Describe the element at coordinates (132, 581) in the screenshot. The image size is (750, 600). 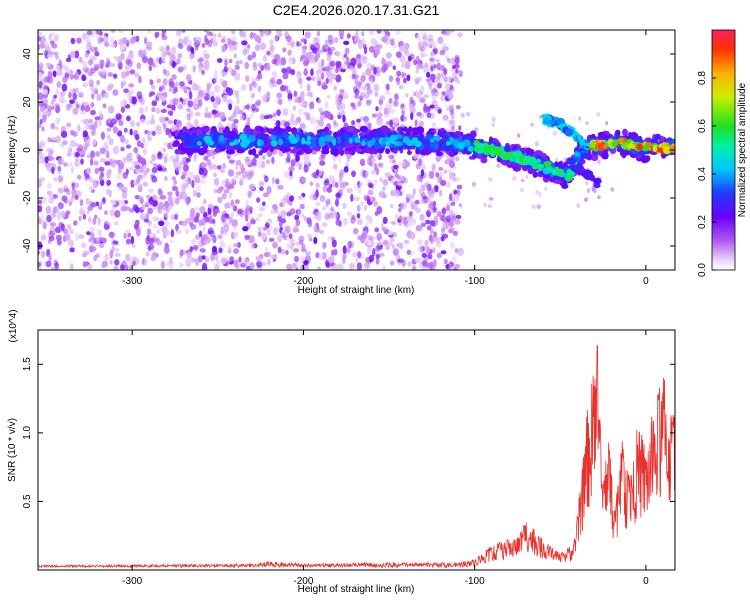
I see `x-tick-label: -300` at that location.